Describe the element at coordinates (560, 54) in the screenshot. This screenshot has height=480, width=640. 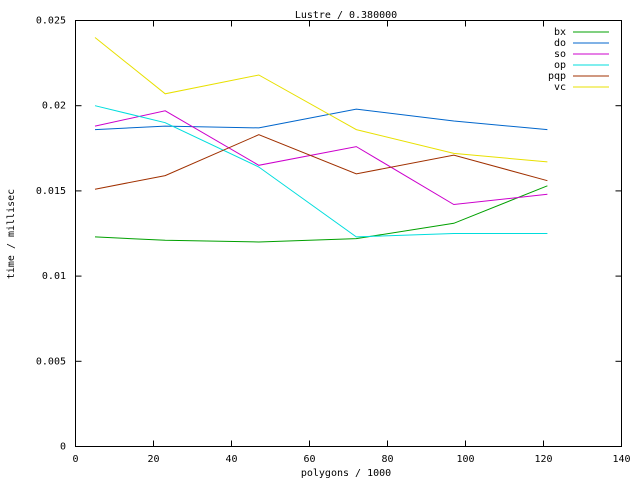
I see `legend-label: so` at that location.